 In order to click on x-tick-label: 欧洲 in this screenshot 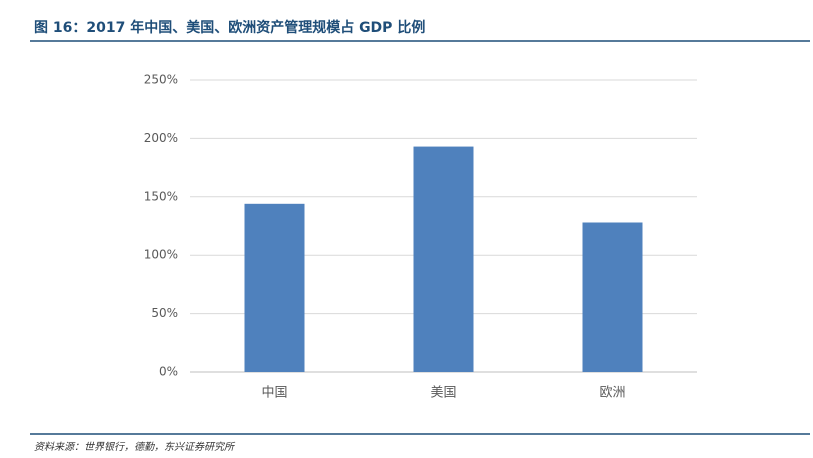, I will do `click(612, 393)`.